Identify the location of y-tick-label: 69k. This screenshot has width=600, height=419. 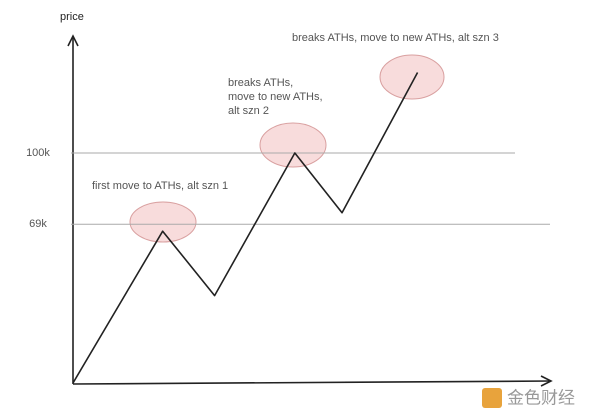
(38, 224).